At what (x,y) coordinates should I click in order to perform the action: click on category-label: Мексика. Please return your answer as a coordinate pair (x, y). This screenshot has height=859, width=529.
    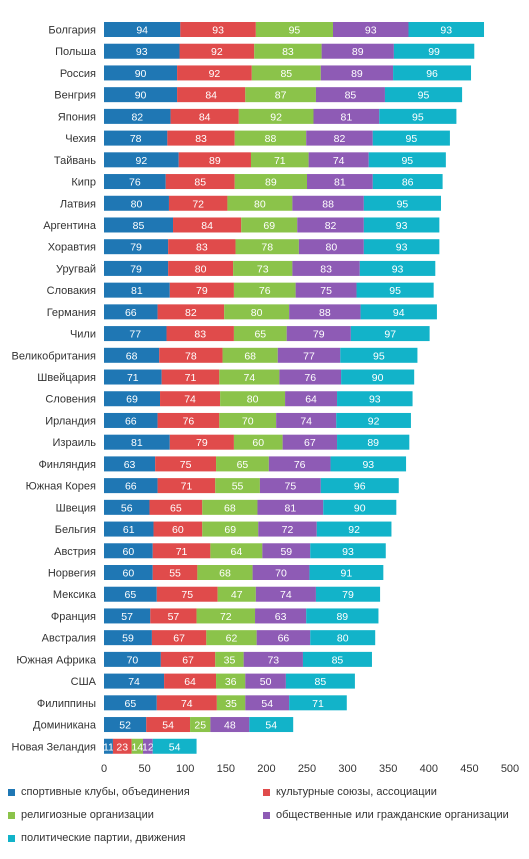
    Looking at the image, I should click on (75, 595).